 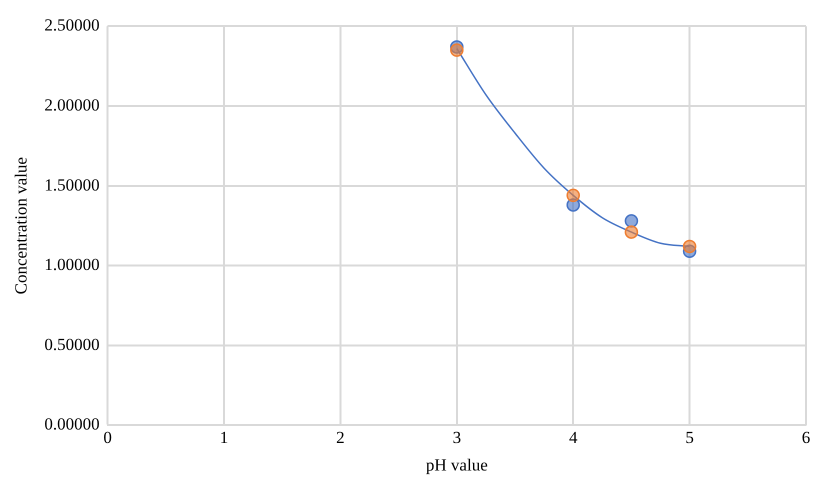 What do you see at coordinates (573, 437) in the screenshot?
I see `x-tick-label: 4` at bounding box center [573, 437].